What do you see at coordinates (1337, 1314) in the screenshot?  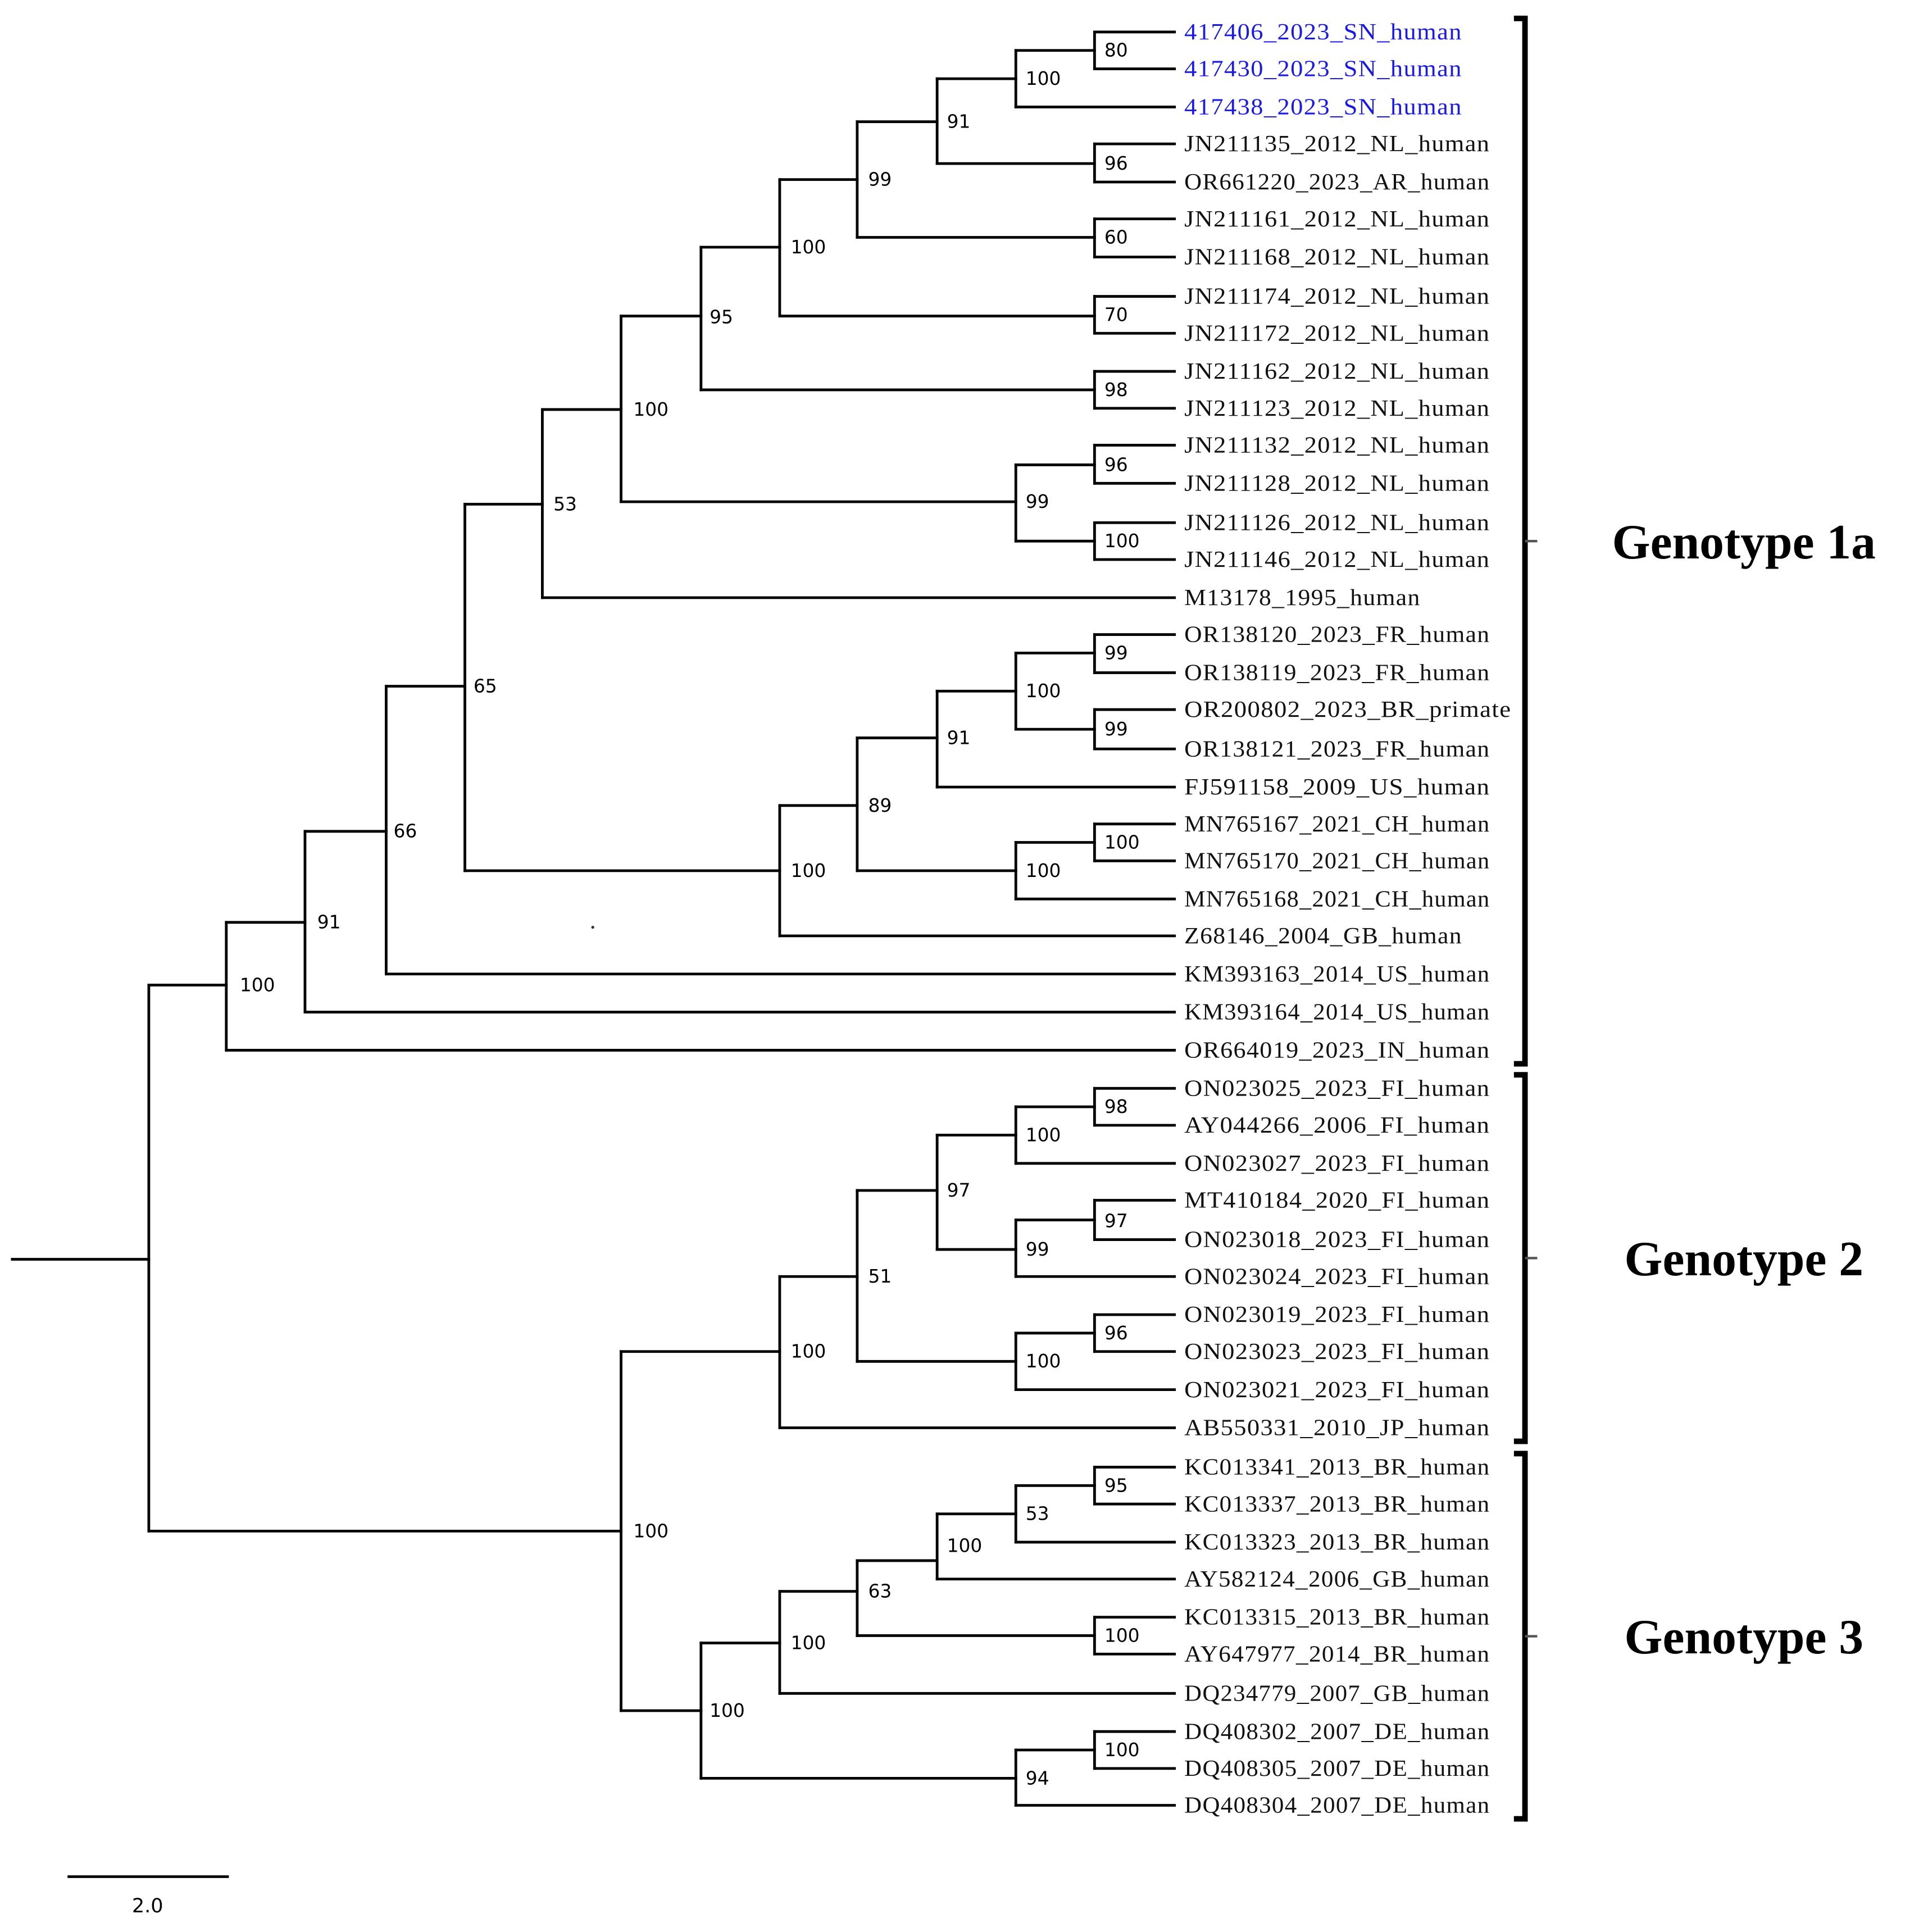 I see `leaf-label: ON023019_2023_FI_human` at bounding box center [1337, 1314].